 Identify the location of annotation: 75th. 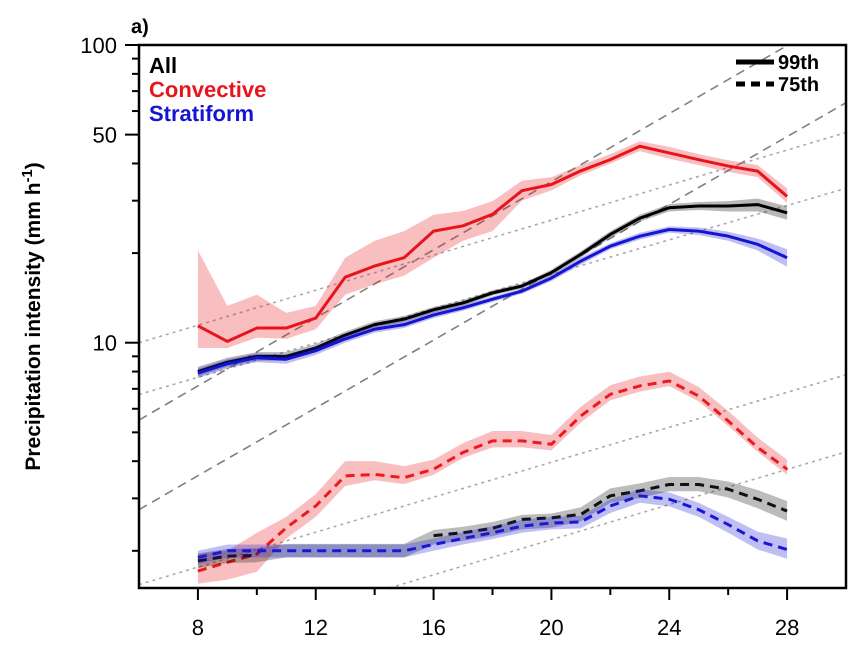
(799, 85).